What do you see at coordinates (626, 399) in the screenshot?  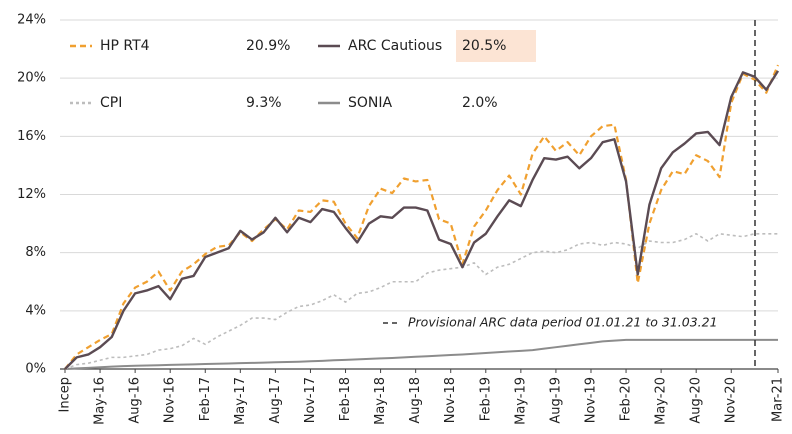 I see `x-tick-label: Feb-20` at bounding box center [626, 399].